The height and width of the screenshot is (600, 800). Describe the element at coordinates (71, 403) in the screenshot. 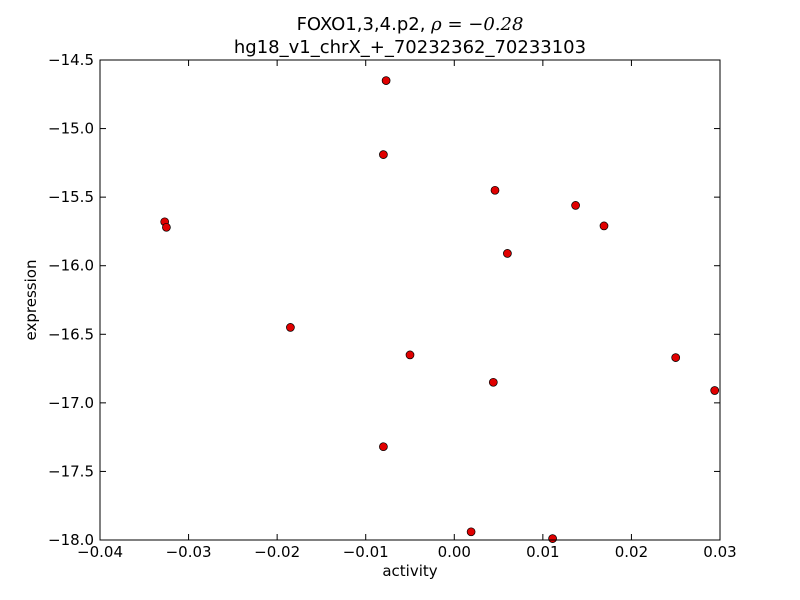

I see `y-tick-label: −17.0` at that location.